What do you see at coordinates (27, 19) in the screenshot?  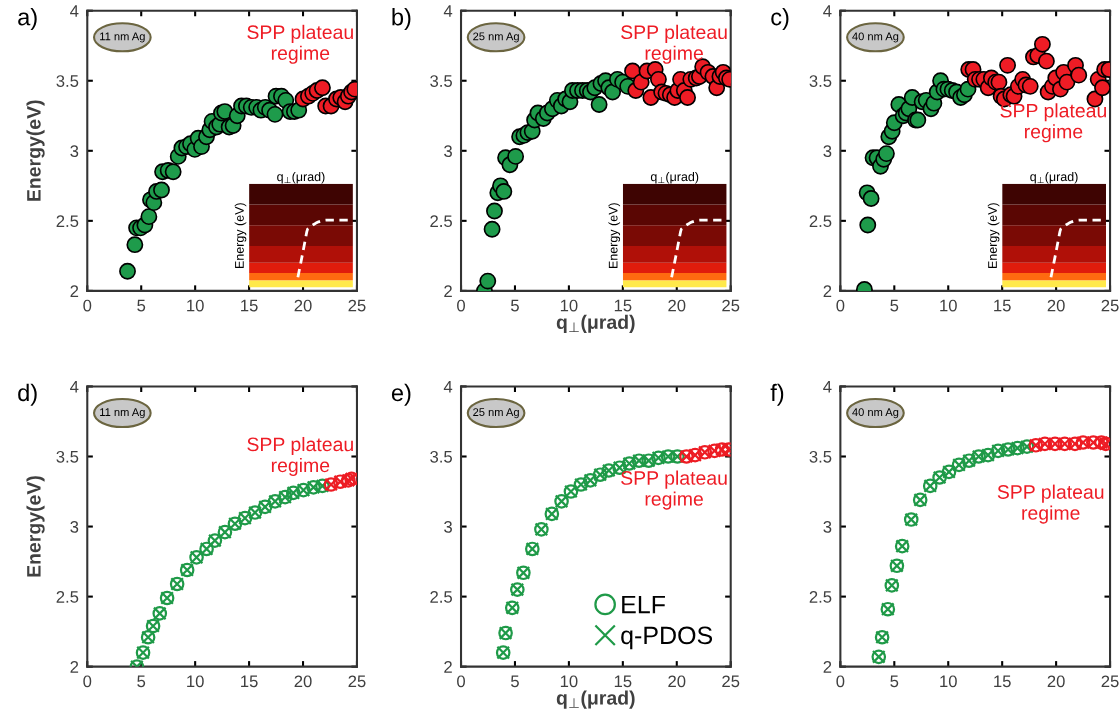 I see `chart-title: a)` at bounding box center [27, 19].